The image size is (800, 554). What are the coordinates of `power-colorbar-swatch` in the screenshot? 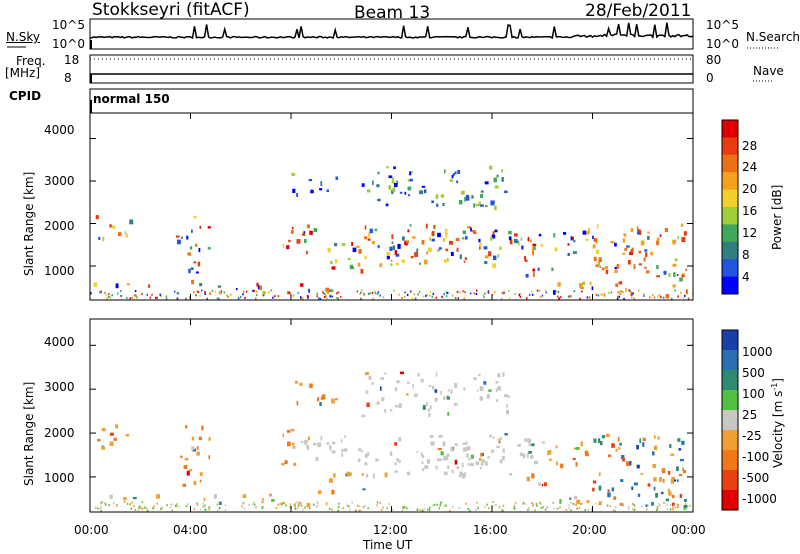 It's located at (730, 163).